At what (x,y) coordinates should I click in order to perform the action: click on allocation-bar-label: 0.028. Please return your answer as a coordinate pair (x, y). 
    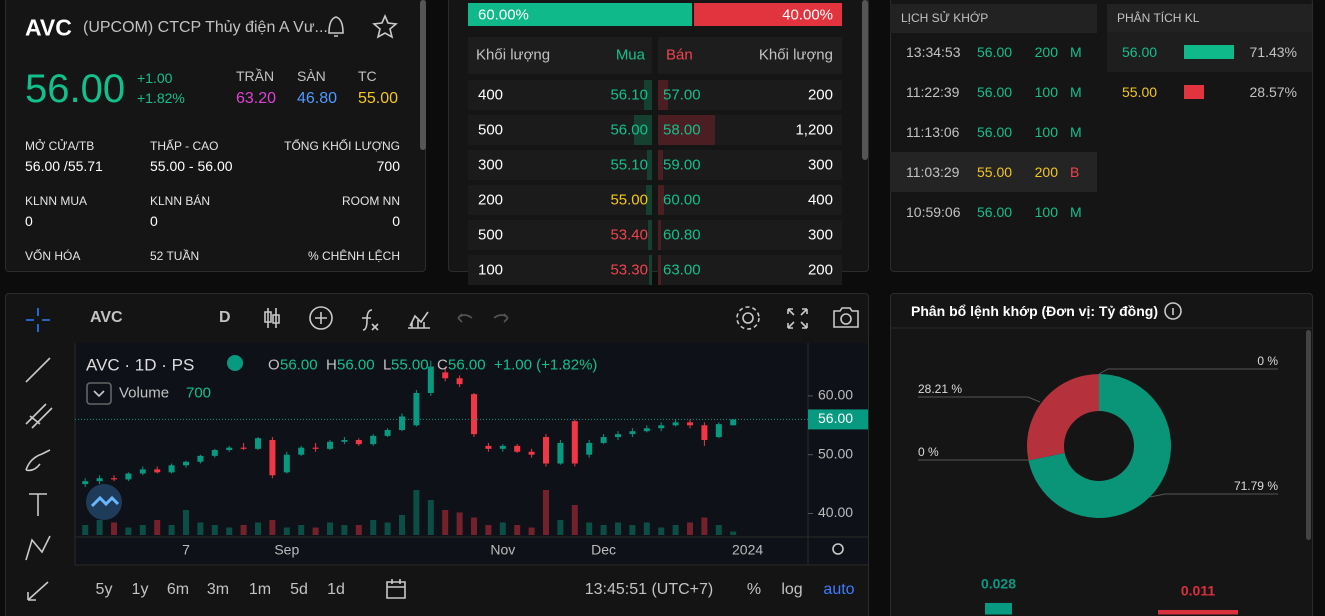
    Looking at the image, I should click on (998, 584).